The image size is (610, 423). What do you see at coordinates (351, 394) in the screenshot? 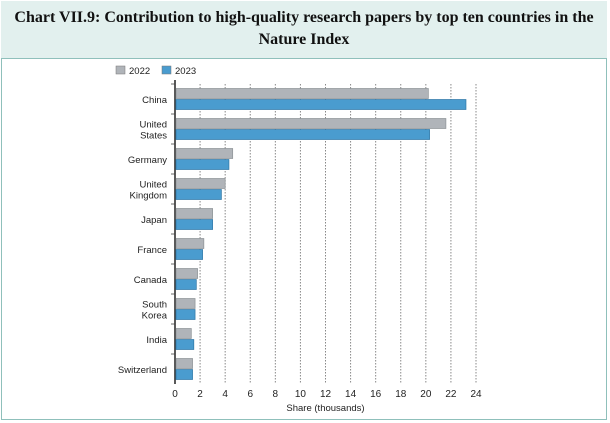
I see `x-tick-label: 14` at bounding box center [351, 394].